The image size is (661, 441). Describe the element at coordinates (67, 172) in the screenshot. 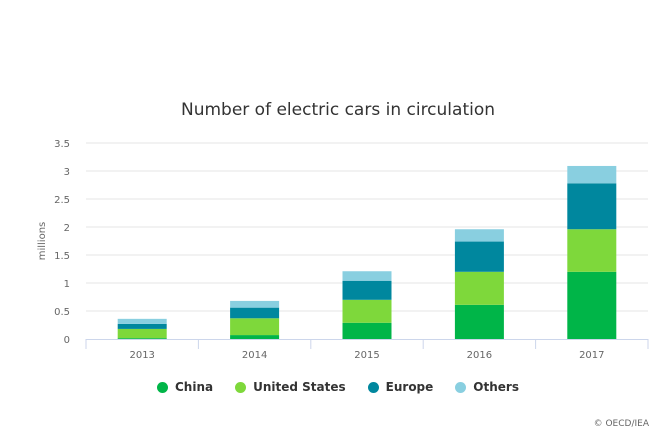

I see `y-tick-label: 3` at that location.